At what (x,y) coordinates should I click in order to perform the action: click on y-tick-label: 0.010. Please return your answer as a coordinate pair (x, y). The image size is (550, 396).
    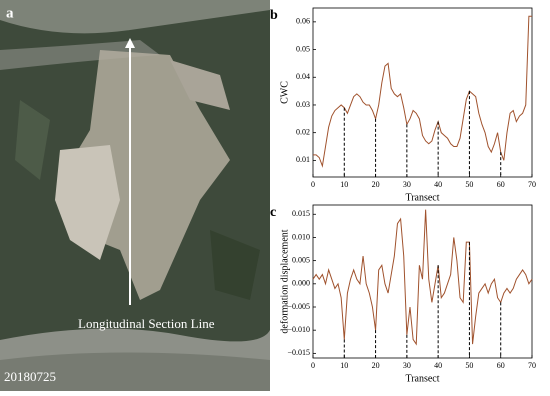
    Looking at the image, I should click on (301, 236).